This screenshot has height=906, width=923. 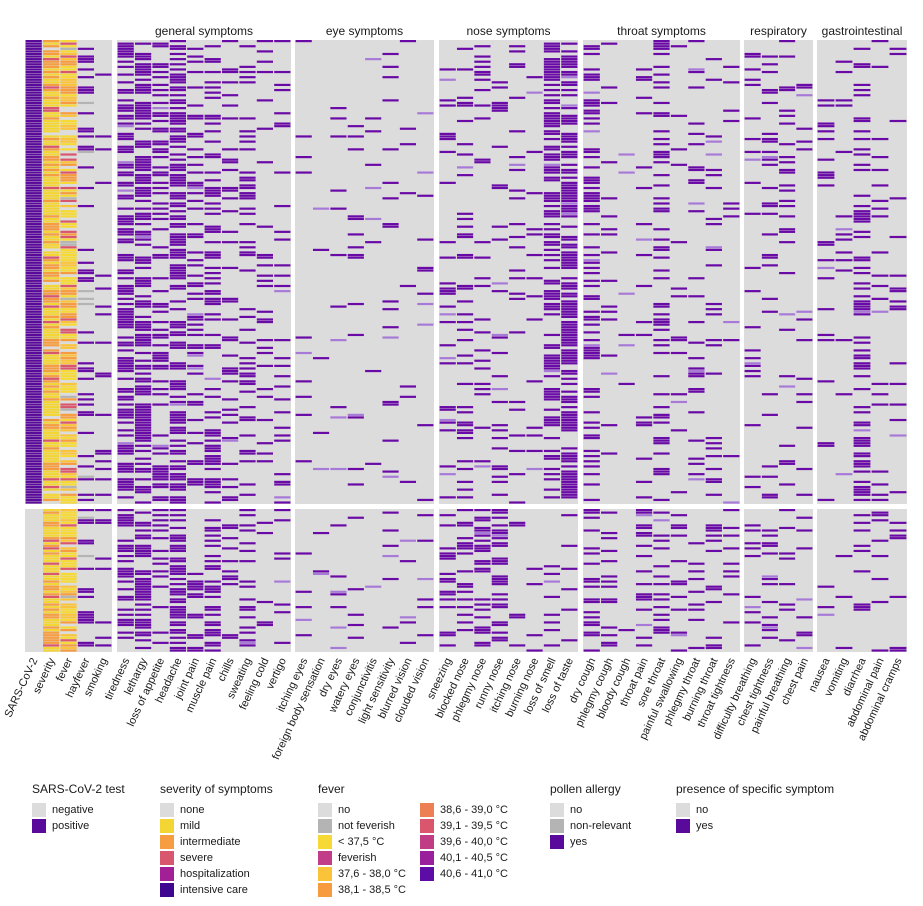 I want to click on panel-background, so click(x=508, y=272).